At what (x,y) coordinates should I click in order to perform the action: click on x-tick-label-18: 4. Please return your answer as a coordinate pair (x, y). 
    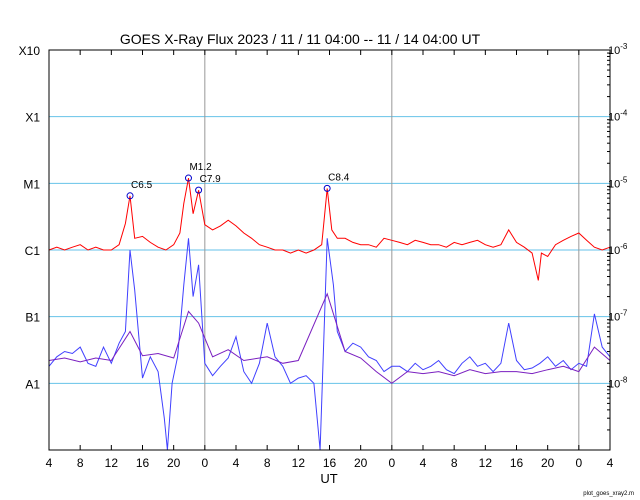
    Looking at the image, I should click on (610, 463).